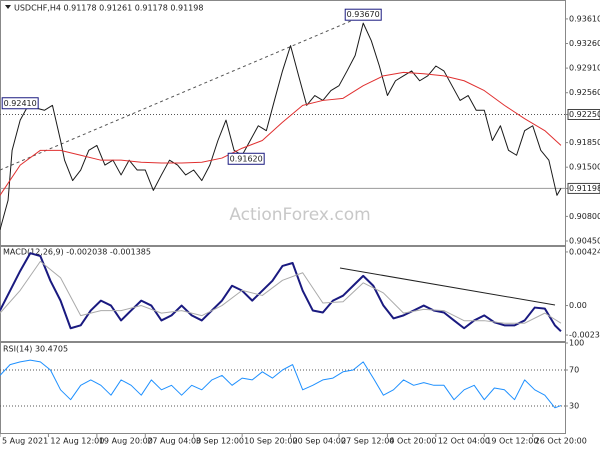 This screenshot has width=600, height=450. What do you see at coordinates (25, 441) in the screenshot?
I see `x-tick-label: 5 Aug 2021` at bounding box center [25, 441].